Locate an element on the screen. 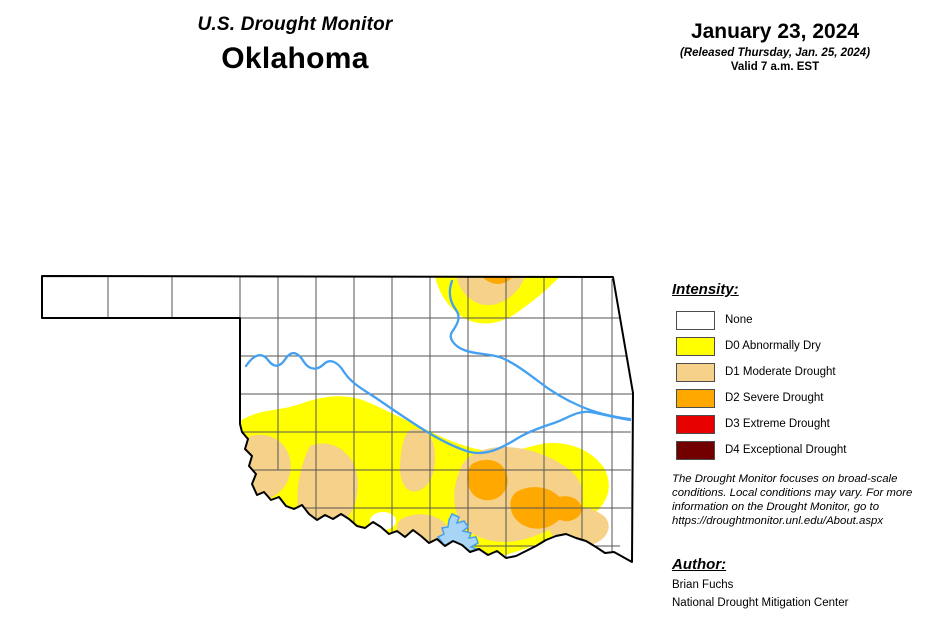  legend-item-d1: D1 Moderate Drought is located at coordinates (802, 372).